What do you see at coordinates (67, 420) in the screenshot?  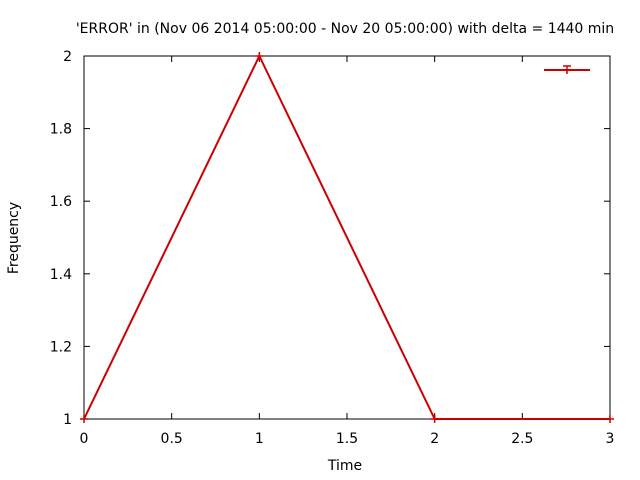 I see `y-tick-label: 1` at bounding box center [67, 420].